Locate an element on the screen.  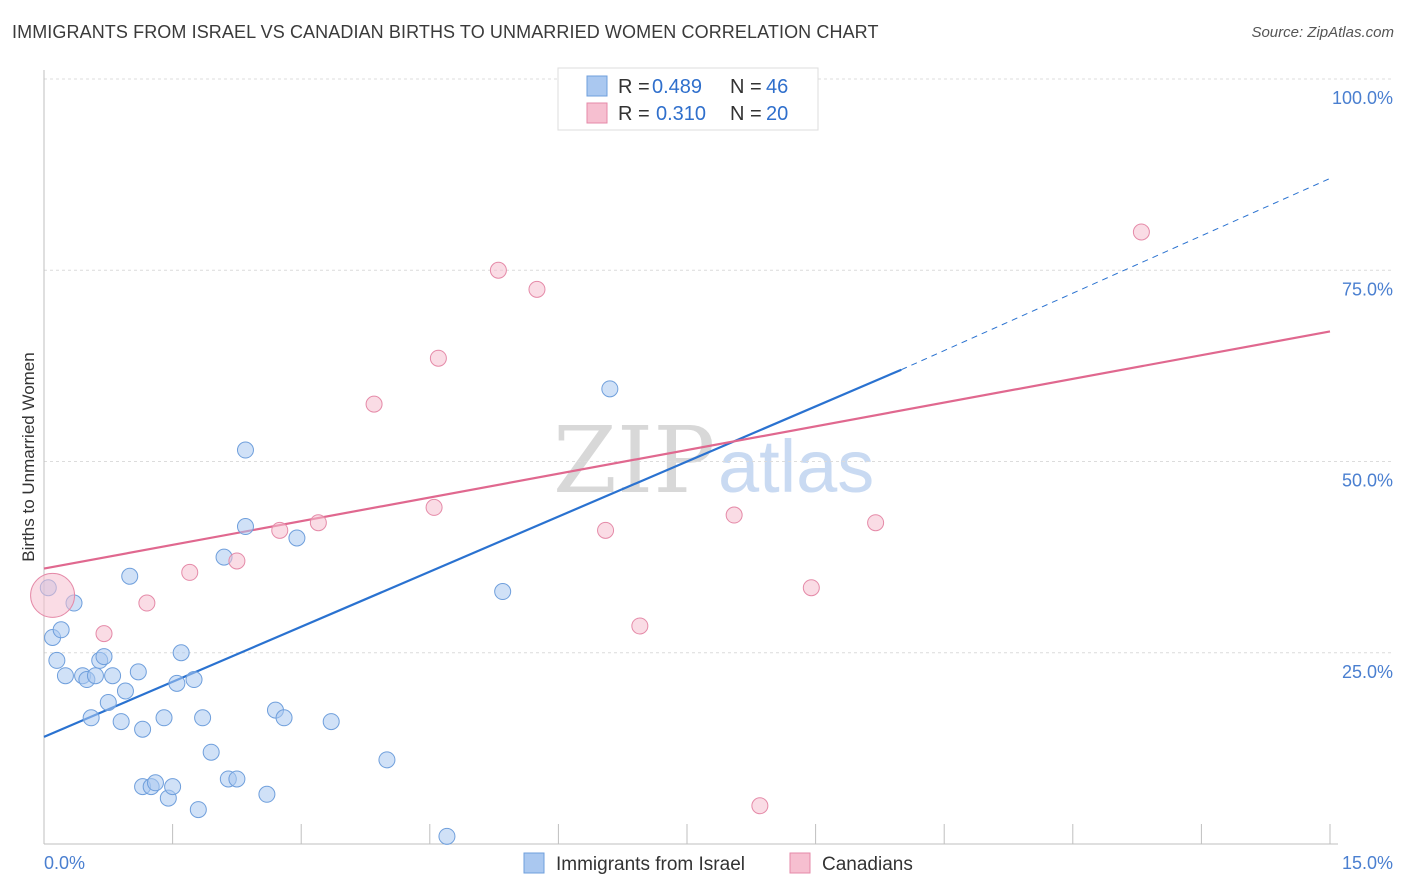
legend-n-label-israel: N = is located at coordinates (746, 87).